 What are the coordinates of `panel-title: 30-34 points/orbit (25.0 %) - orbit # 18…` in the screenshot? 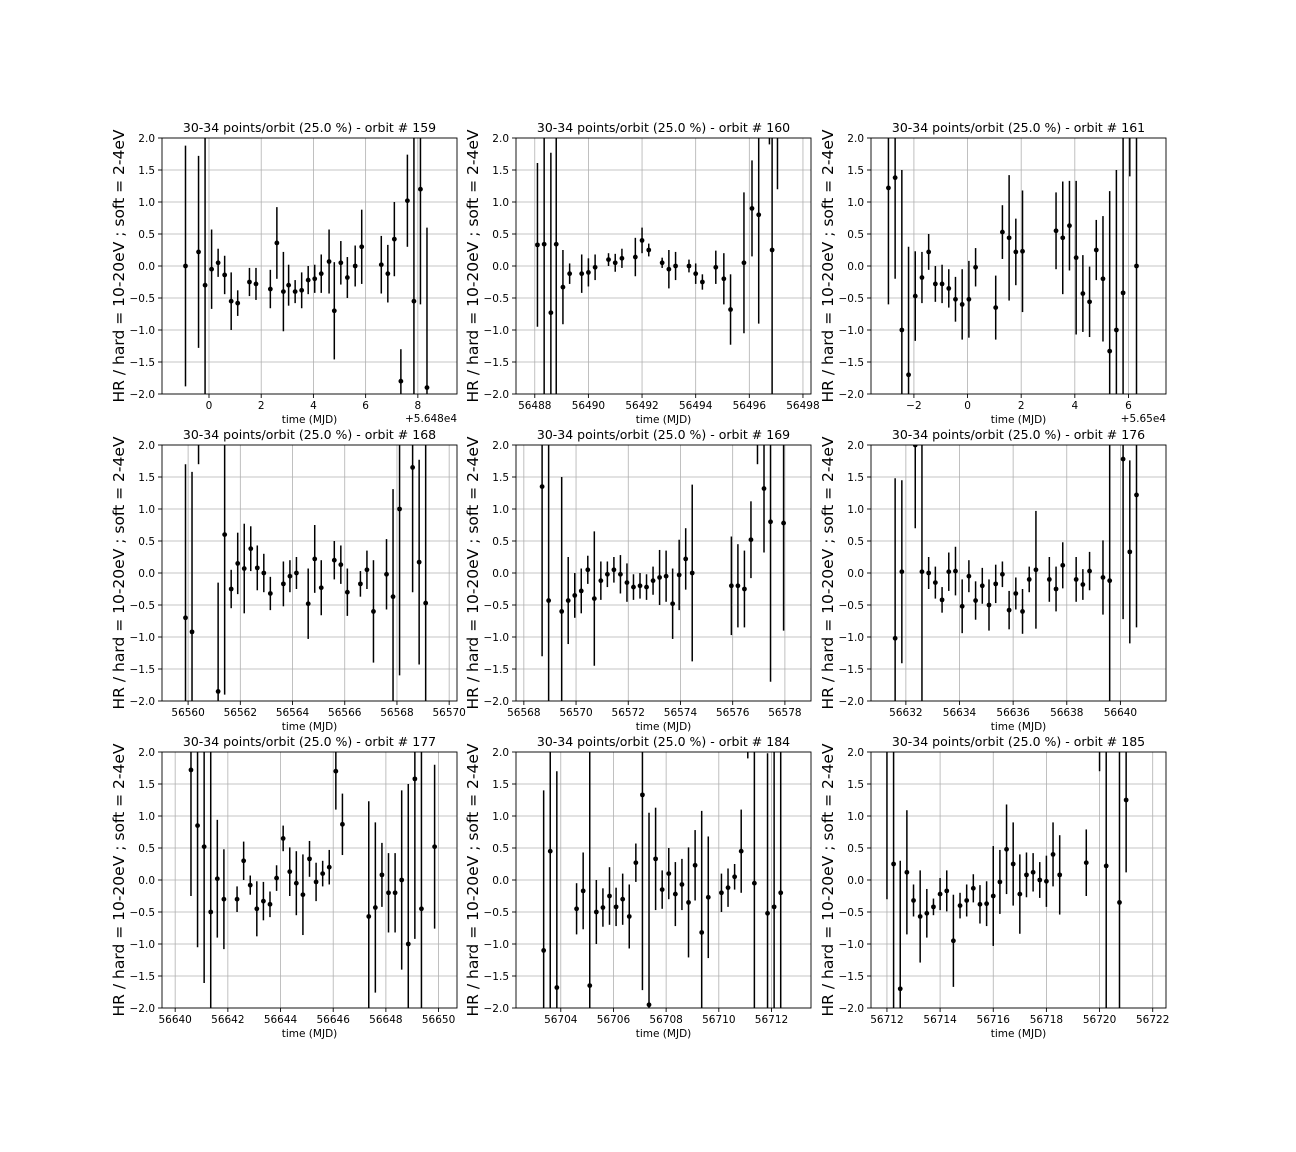 It's located at (663, 741).